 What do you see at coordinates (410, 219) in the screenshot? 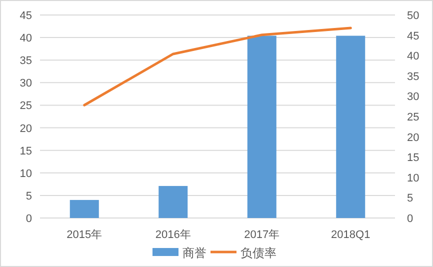
I see `y2-tick-label: 0` at bounding box center [410, 219].